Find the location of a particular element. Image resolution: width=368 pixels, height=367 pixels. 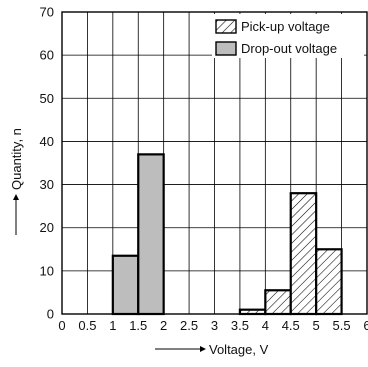

x-tick-label: 0 is located at coordinates (61, 325).